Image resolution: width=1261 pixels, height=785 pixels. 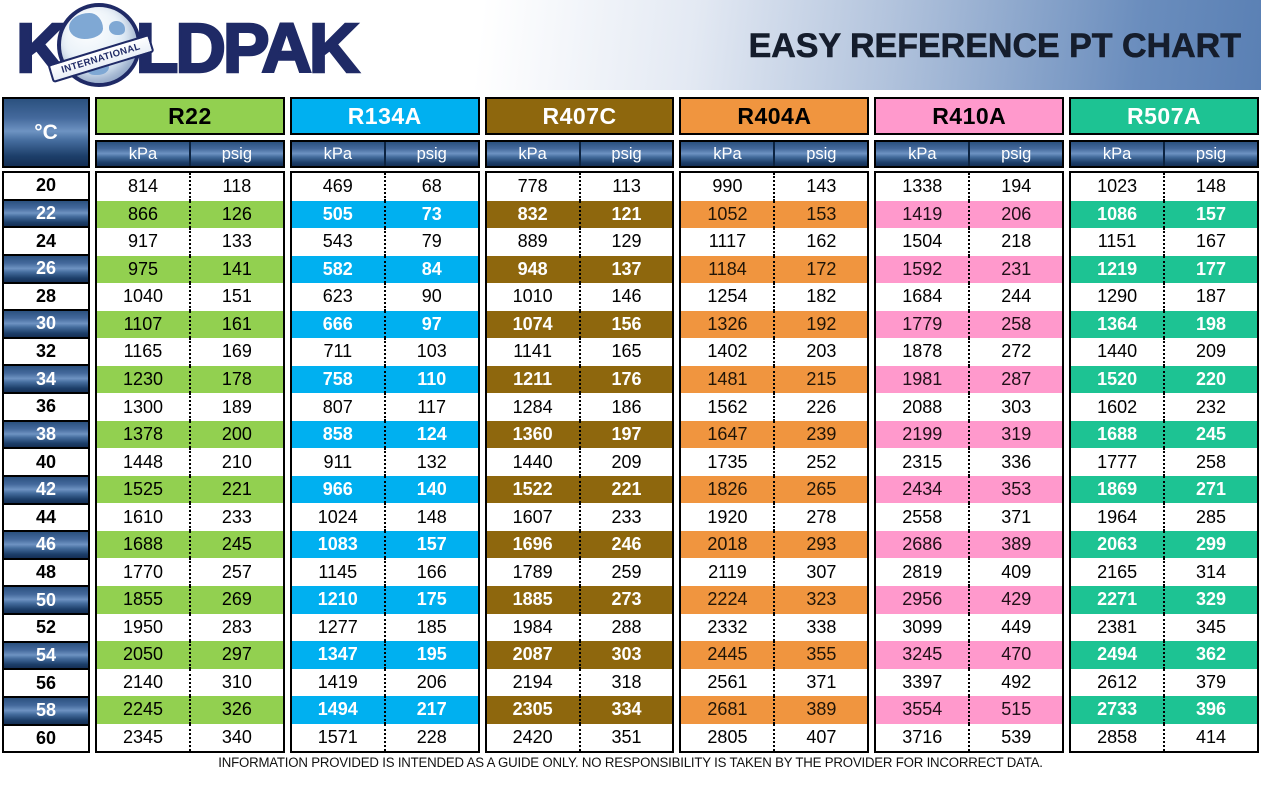 I want to click on psig-value: 226, so click(x=820, y=407).